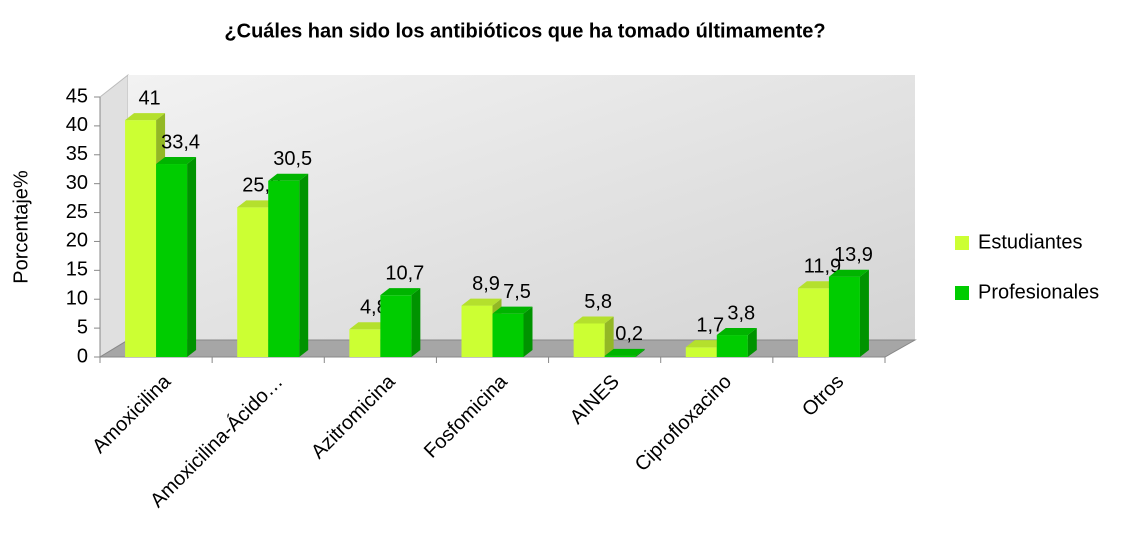 Image resolution: width=1147 pixels, height=537 pixels. What do you see at coordinates (595, 400) in the screenshot?
I see `x-tick-label: AINES` at bounding box center [595, 400].